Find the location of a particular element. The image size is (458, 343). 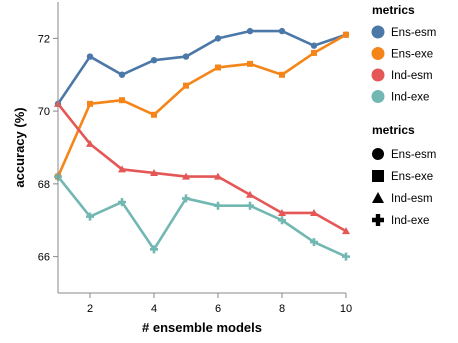

triangle-legend-icon is located at coordinates (378, 197).